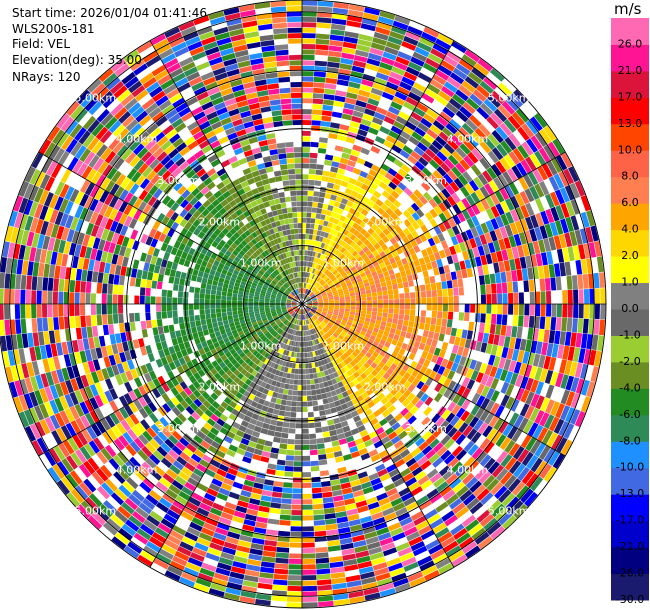 The height and width of the screenshot is (610, 650). Describe the element at coordinates (630, 229) in the screenshot. I see `colorbar-tick-label: 4.0` at that location.